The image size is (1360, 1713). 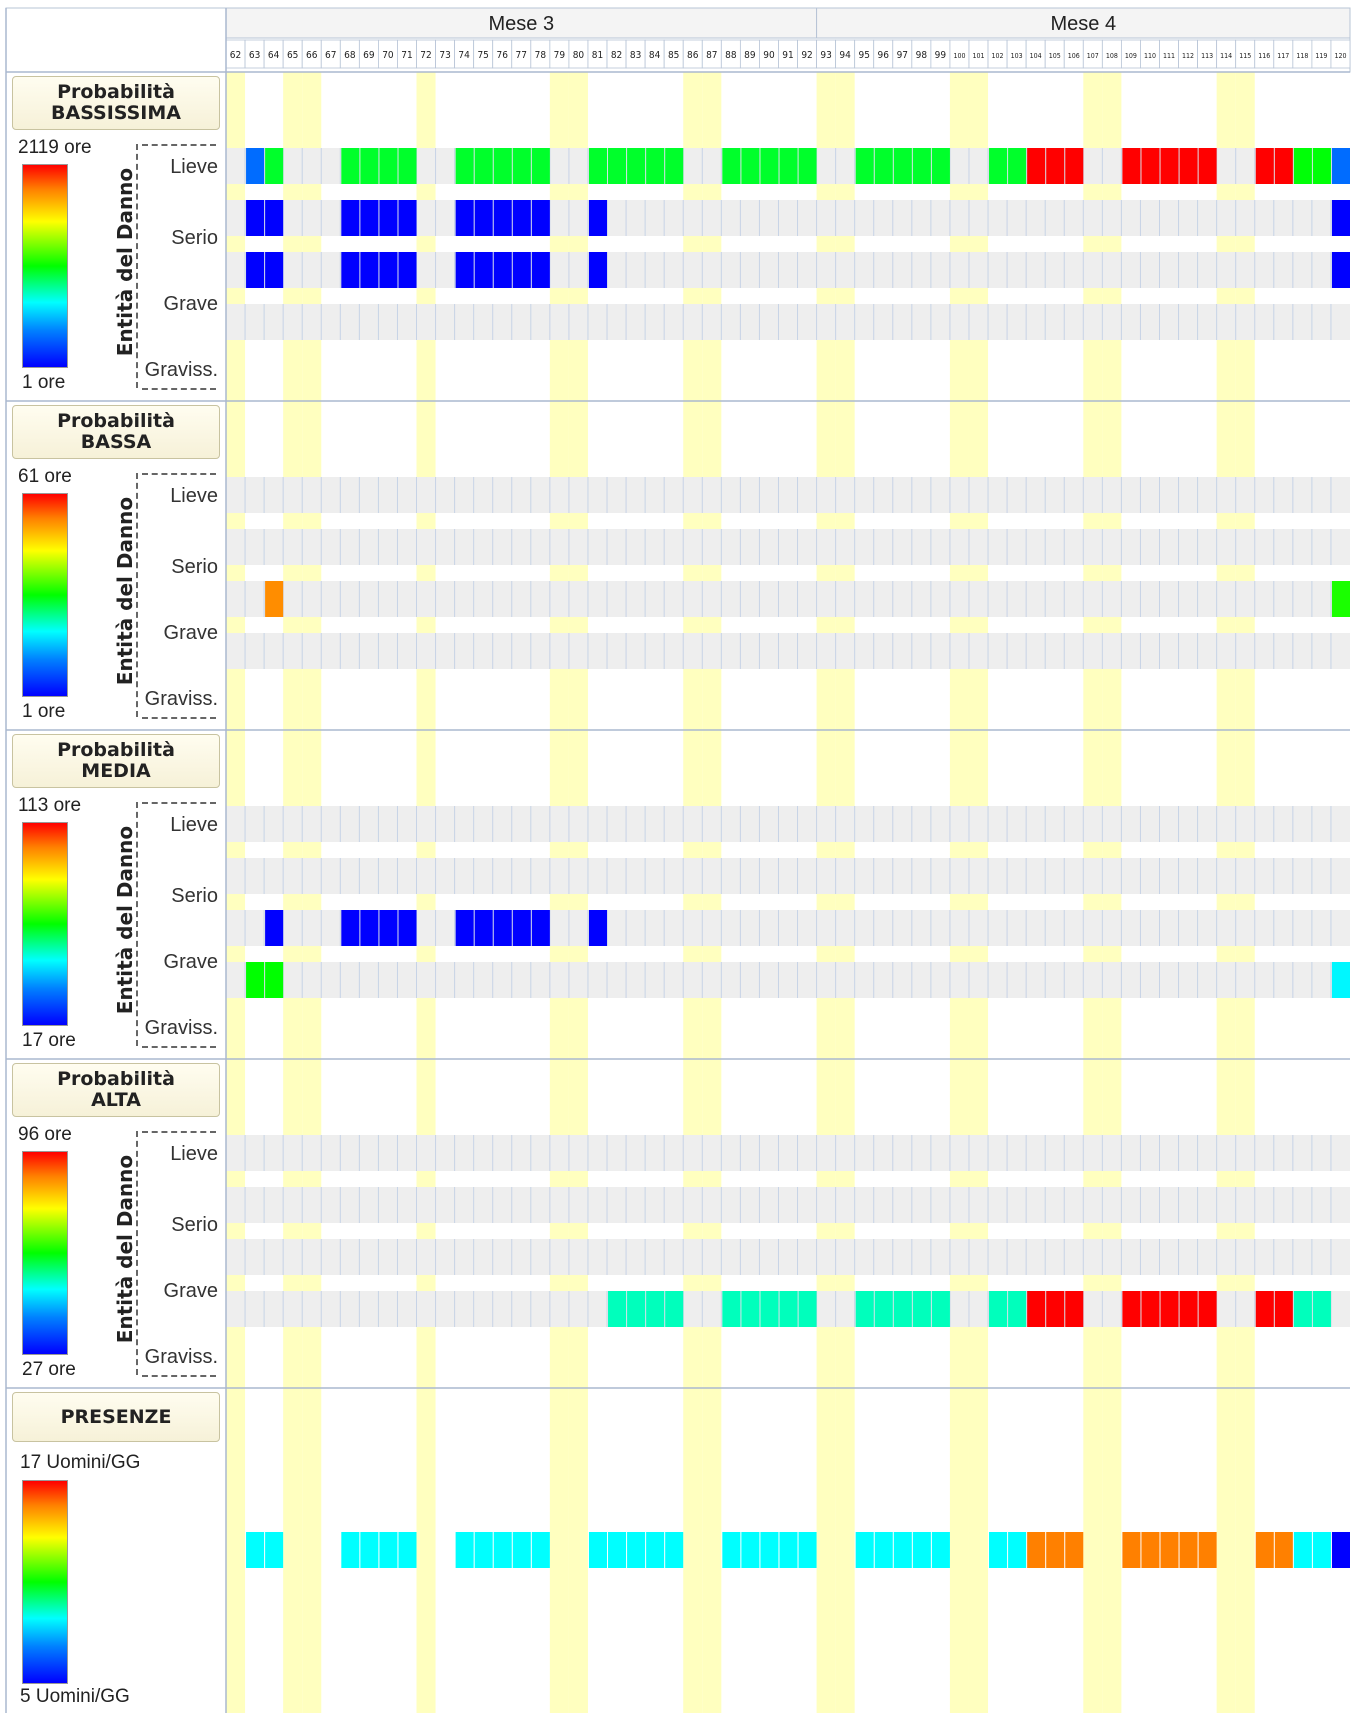 I want to click on month-header, so click(x=521, y=23).